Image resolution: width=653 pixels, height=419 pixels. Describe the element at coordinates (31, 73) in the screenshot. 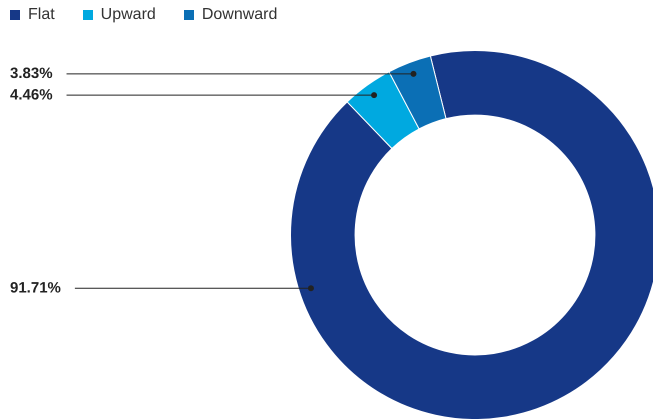

I see `data-label: 3.83%` at that location.